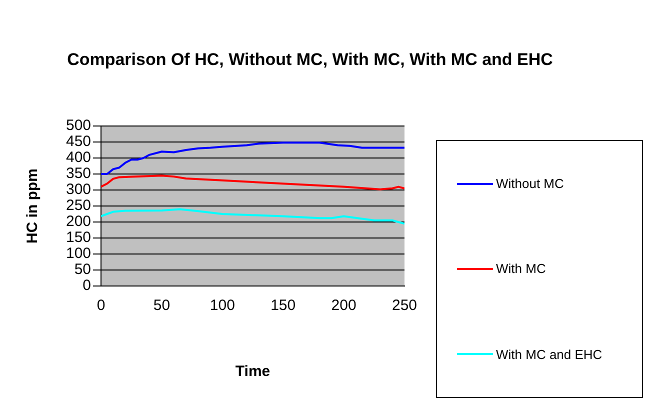 The image size is (645, 419). I want to click on y-tick-label: 350, so click(79, 173).